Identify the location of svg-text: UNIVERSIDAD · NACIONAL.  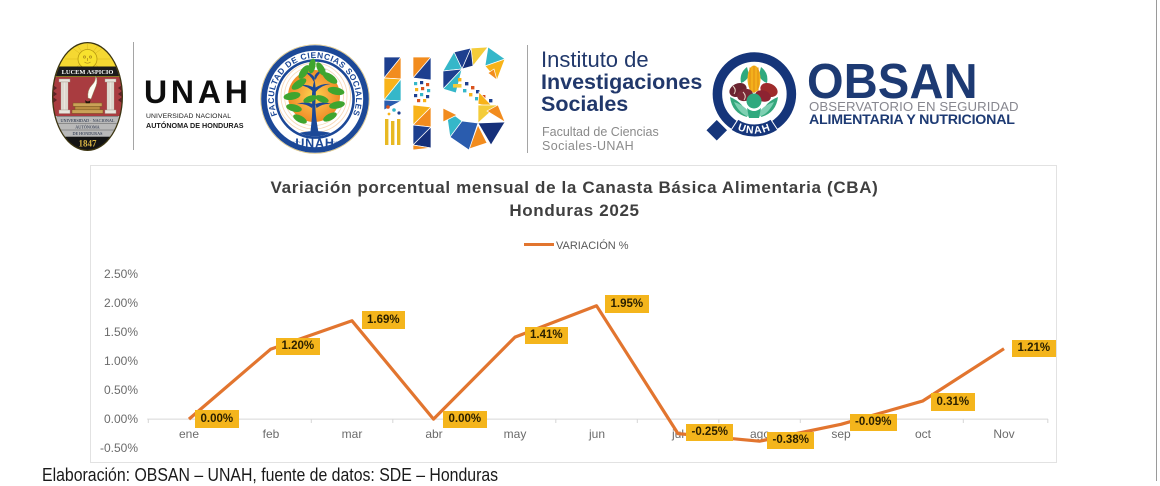
(88, 120).